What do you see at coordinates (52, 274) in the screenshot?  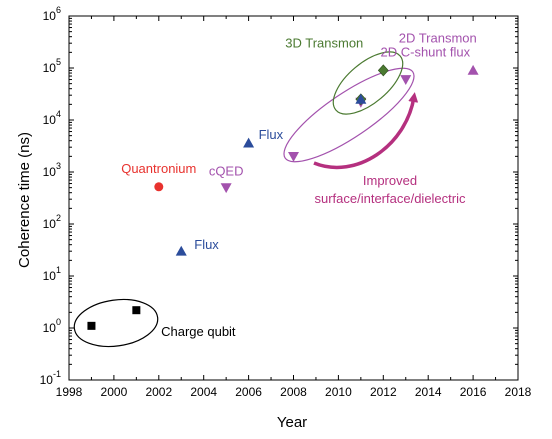 I see `y-tick-label: 10¹` at bounding box center [52, 274].